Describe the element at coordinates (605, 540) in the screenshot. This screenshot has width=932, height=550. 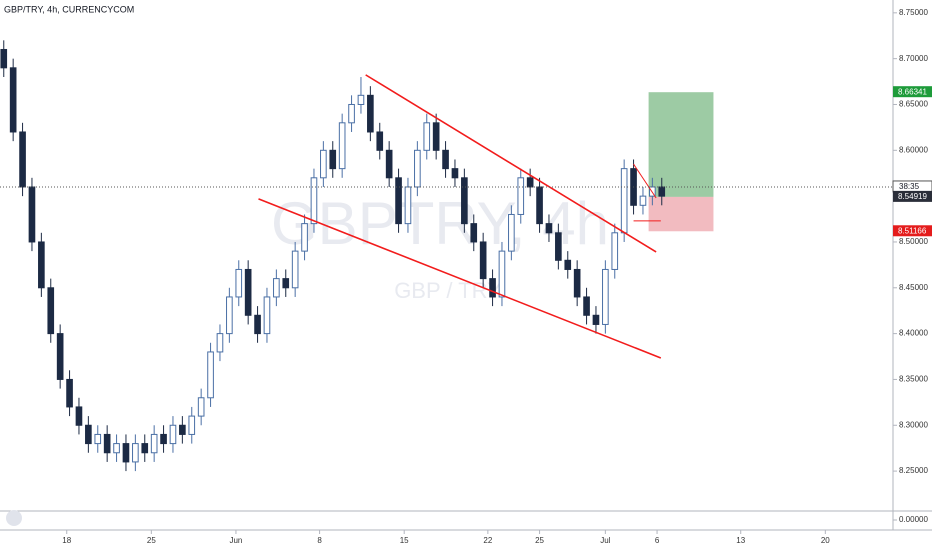
I see `x-tick-label: Jul` at that location.